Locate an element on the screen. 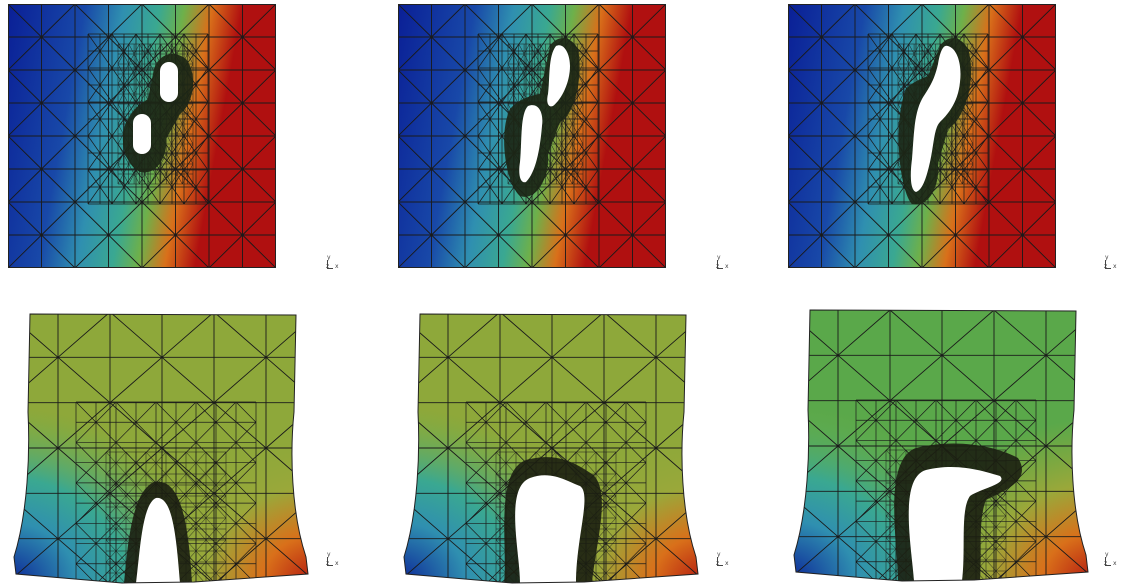 This screenshot has height=587, width=1126. panel-bottom-right is located at coordinates (942, 446).